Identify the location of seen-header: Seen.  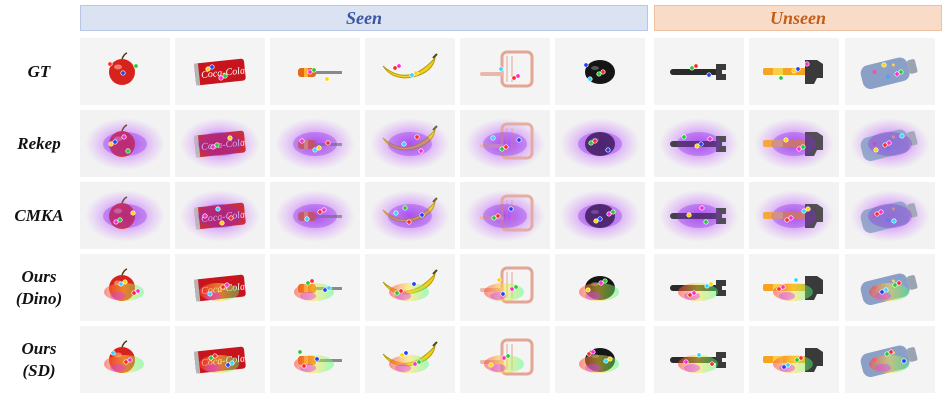
(364, 18).